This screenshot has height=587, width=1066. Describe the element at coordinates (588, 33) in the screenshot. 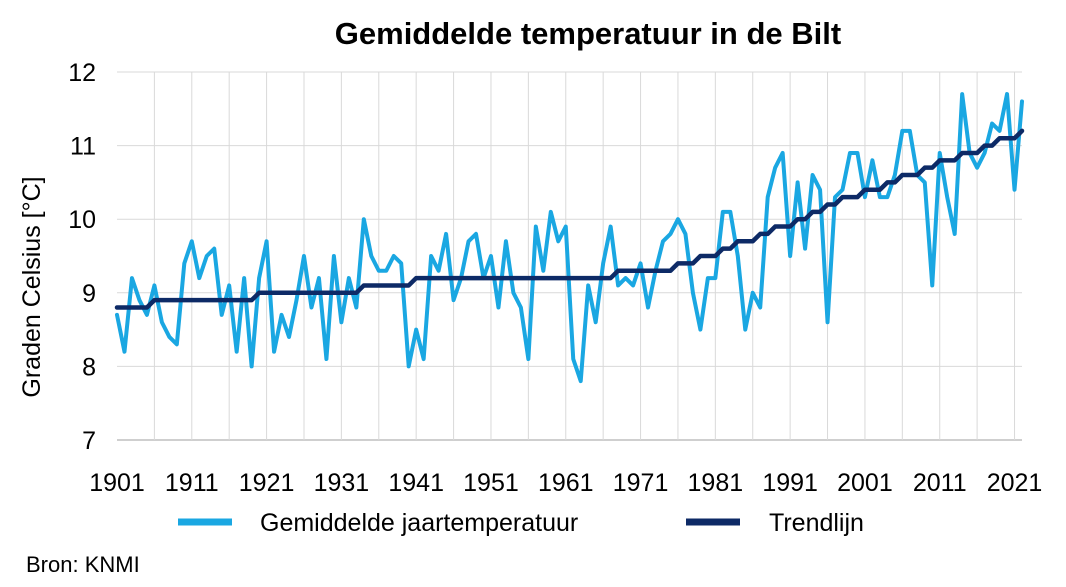

I see `chart-title: Gemiddelde temperatuur in de Bilt` at that location.